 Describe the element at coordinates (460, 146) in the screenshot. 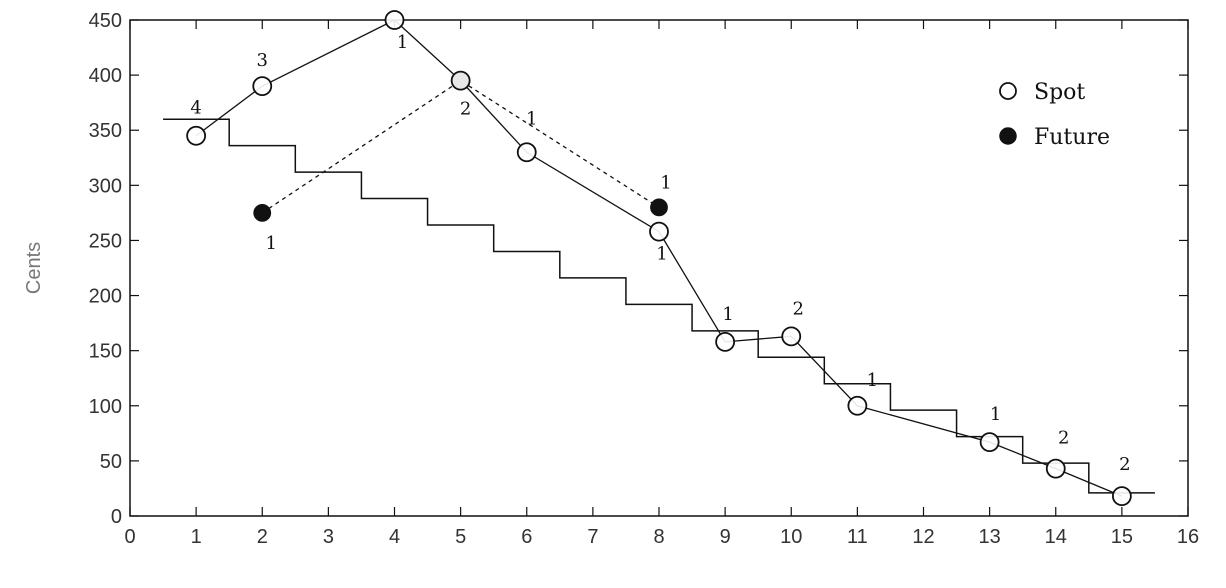

I see `series-line-future` at that location.